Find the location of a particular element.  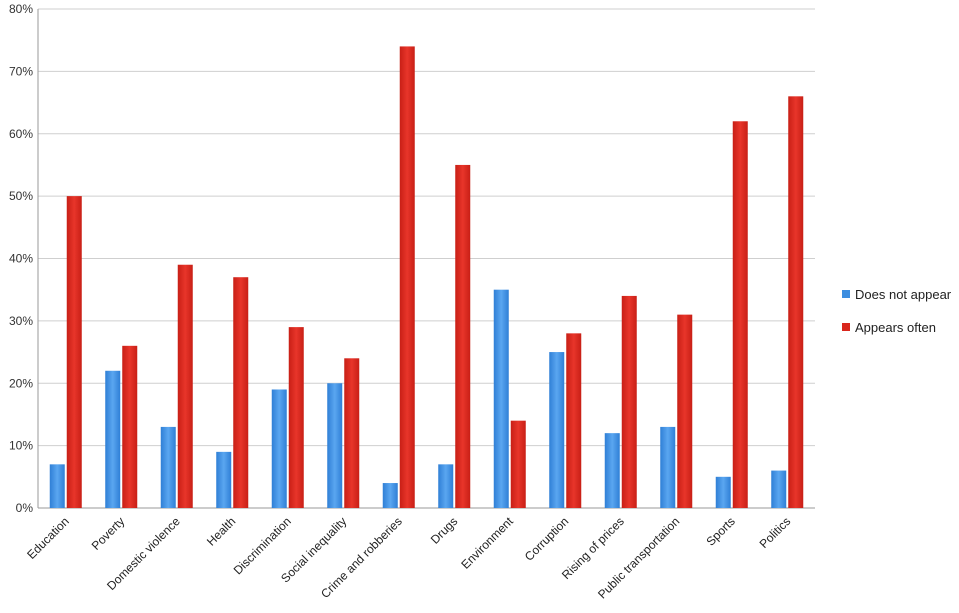

y-axis-labels: 0% 10% 20% 30% 40% 50% 60% 70% 80% is located at coordinates (21, 258).